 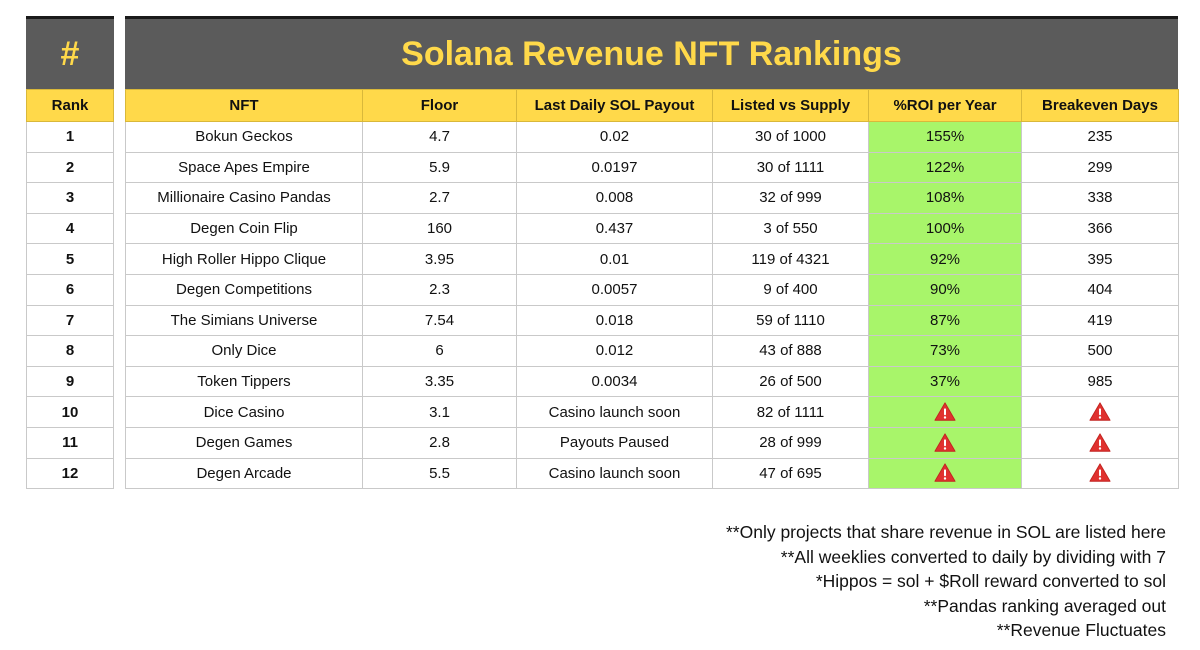 What do you see at coordinates (790, 198) in the screenshot?
I see `listed-cell: 32 of 999` at bounding box center [790, 198].